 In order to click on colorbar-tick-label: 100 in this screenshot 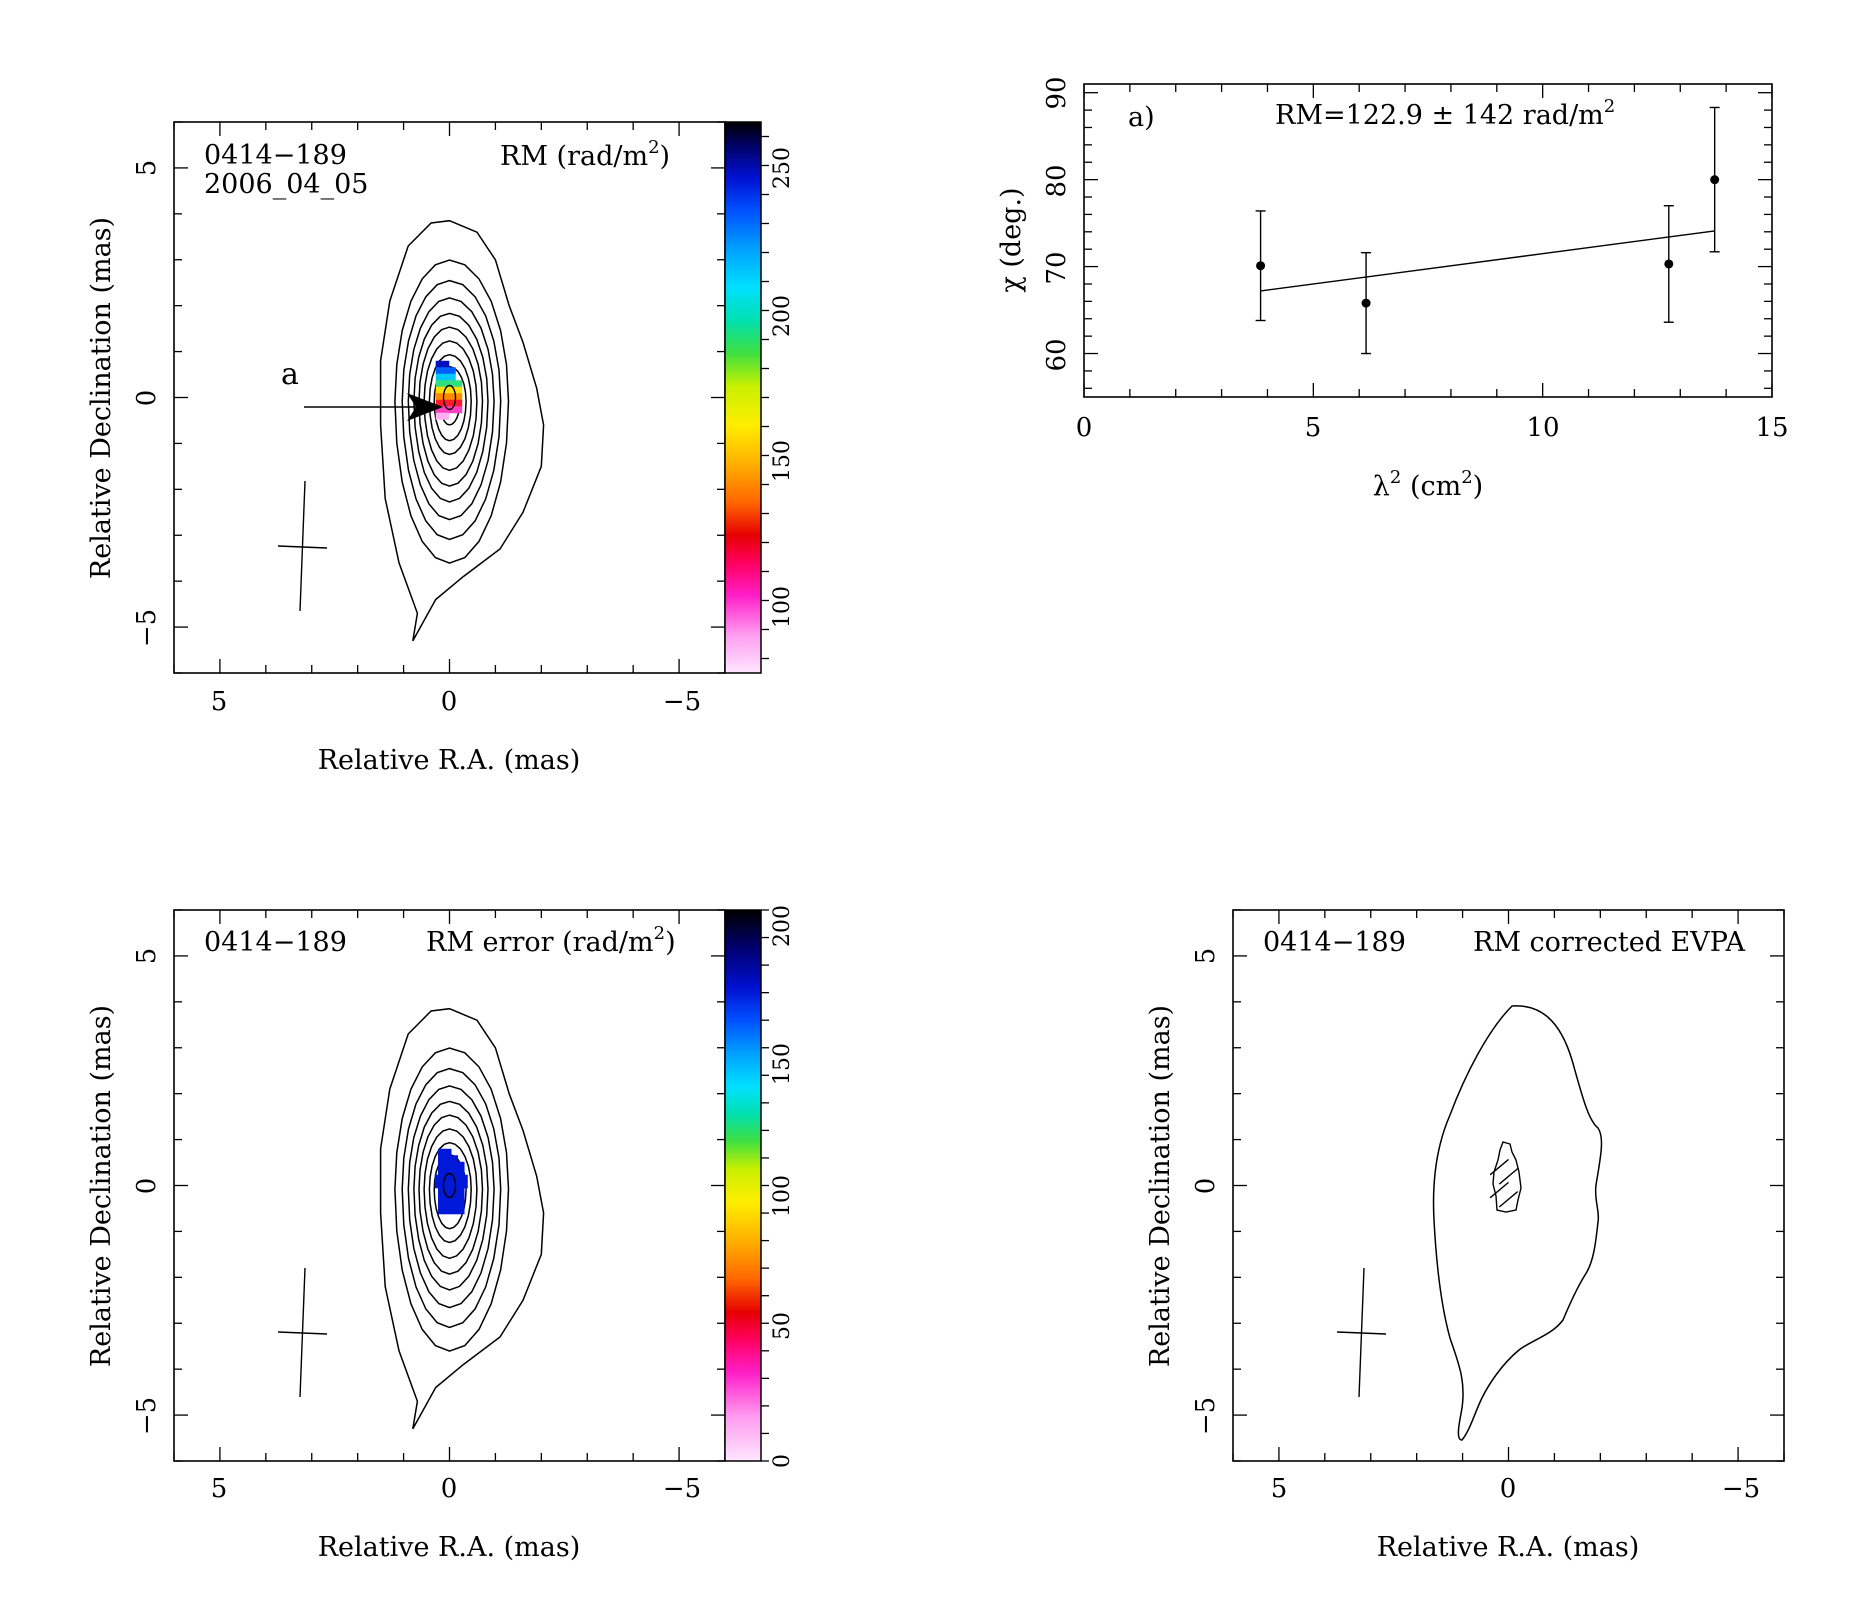, I will do `click(782, 607)`.